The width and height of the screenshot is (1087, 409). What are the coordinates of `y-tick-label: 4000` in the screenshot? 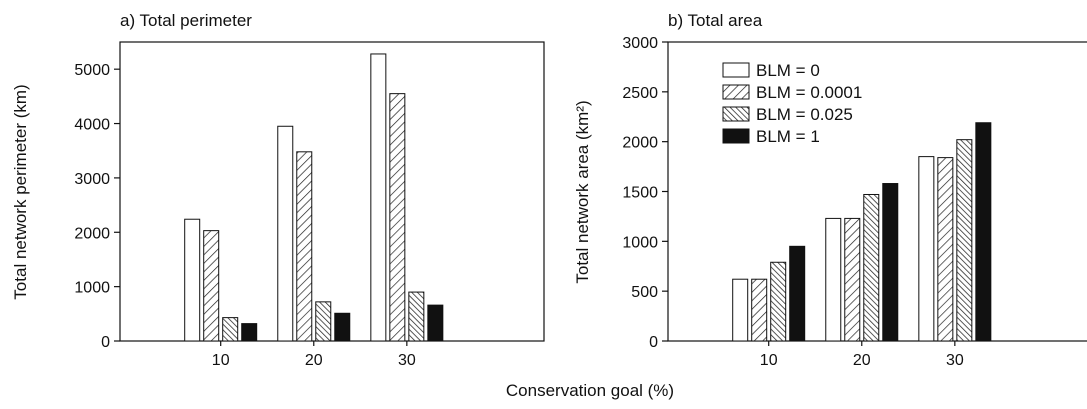 It's located at (92, 125).